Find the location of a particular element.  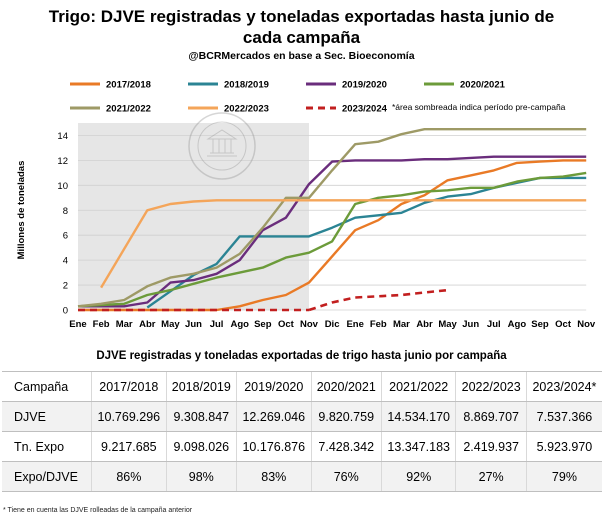

table-cell: 9.098.026 is located at coordinates (201, 446).